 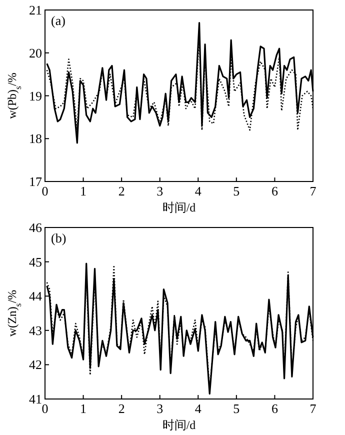 I want to click on y-tick-label: 44, so click(x=35, y=296).